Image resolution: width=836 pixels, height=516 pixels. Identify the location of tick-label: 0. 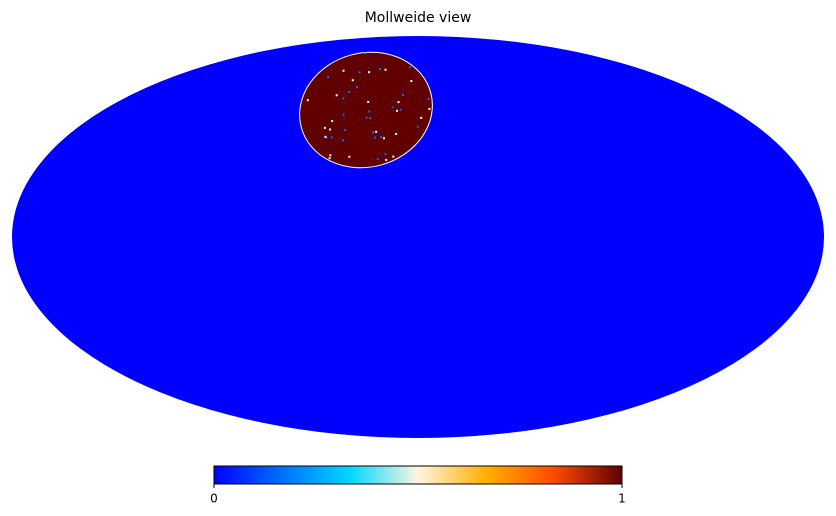
(214, 499).